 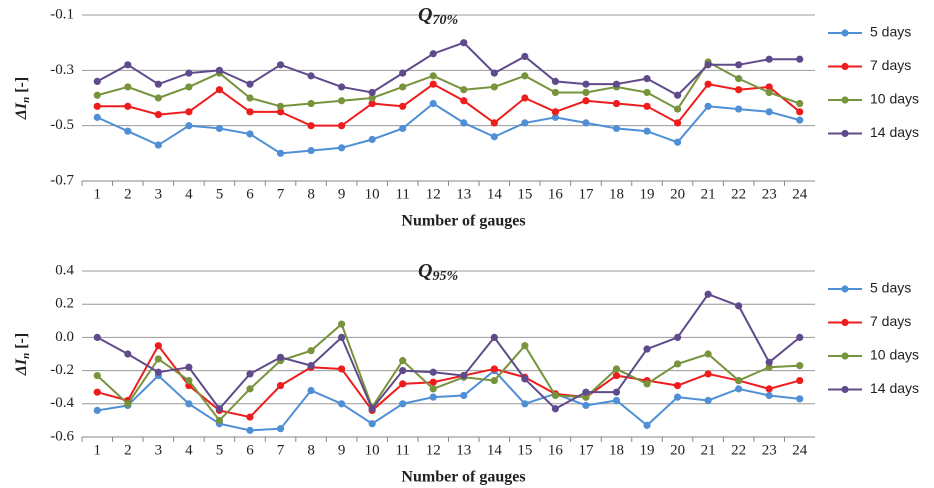 I want to click on legend-label: 5 days, so click(x=890, y=288).